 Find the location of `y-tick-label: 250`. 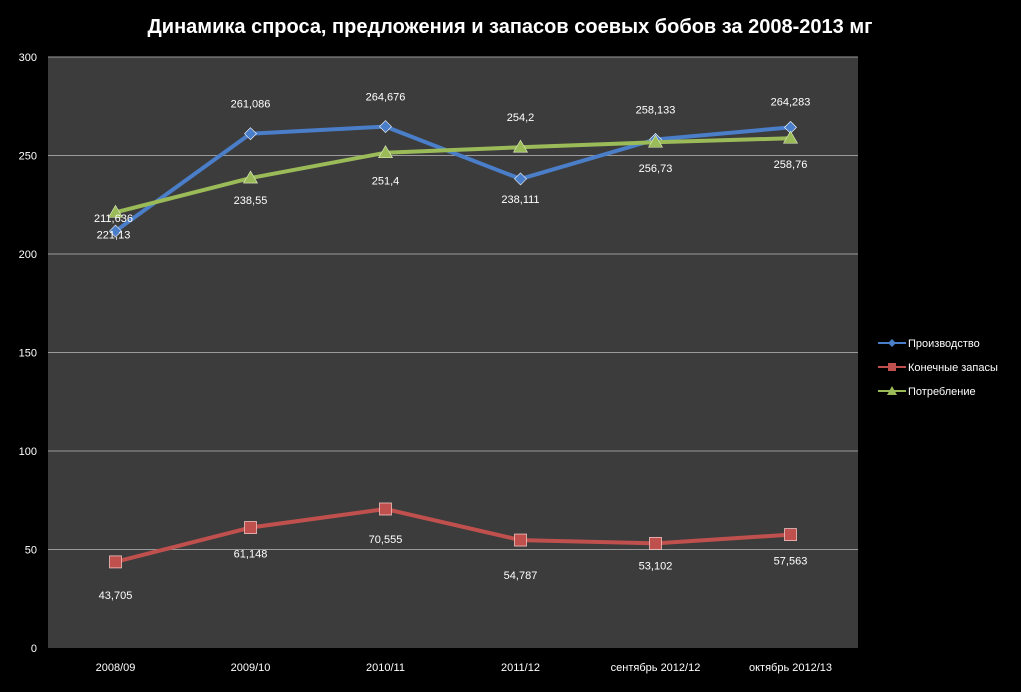

y-tick-label: 250 is located at coordinates (28, 157).